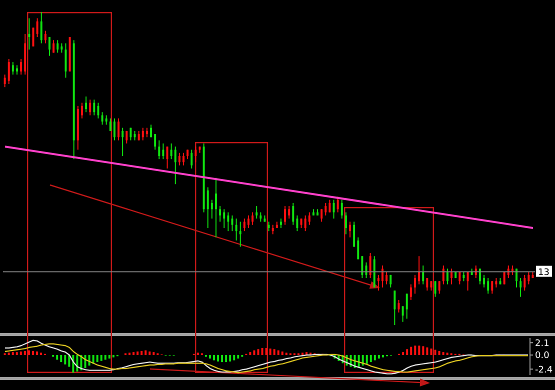 This screenshot has width=555, height=390. What do you see at coordinates (542, 343) in the screenshot?
I see `y-tick-label: 2.1` at bounding box center [542, 343].